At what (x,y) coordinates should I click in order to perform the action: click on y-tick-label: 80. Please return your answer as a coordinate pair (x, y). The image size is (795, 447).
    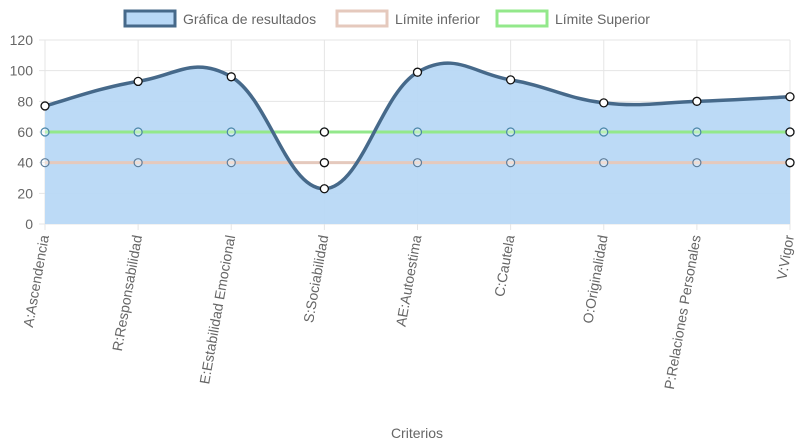
    Looking at the image, I should click on (25, 101).